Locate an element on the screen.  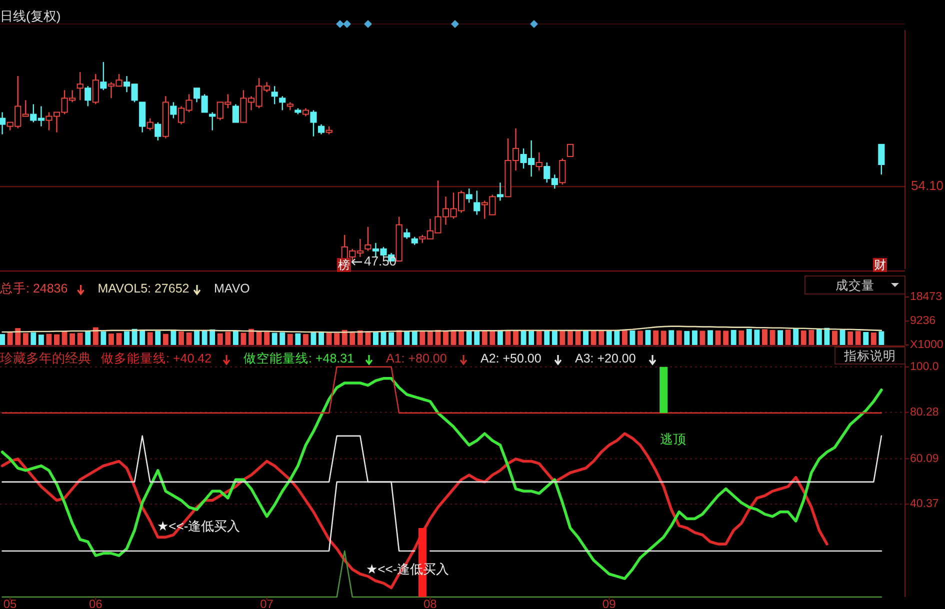
annotation: MAVO is located at coordinates (232, 288).